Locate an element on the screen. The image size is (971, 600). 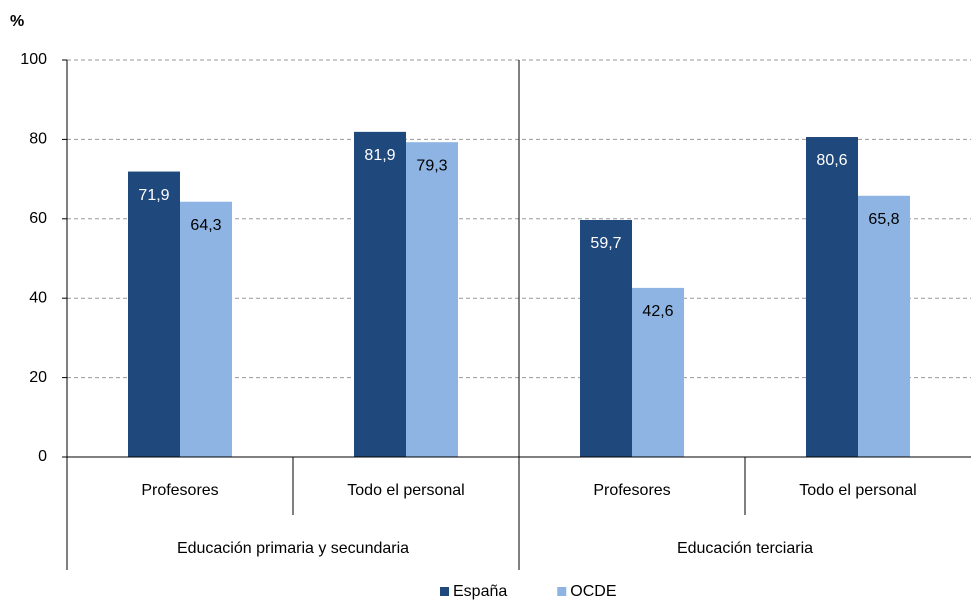
data-label: 59,7 is located at coordinates (605, 243).